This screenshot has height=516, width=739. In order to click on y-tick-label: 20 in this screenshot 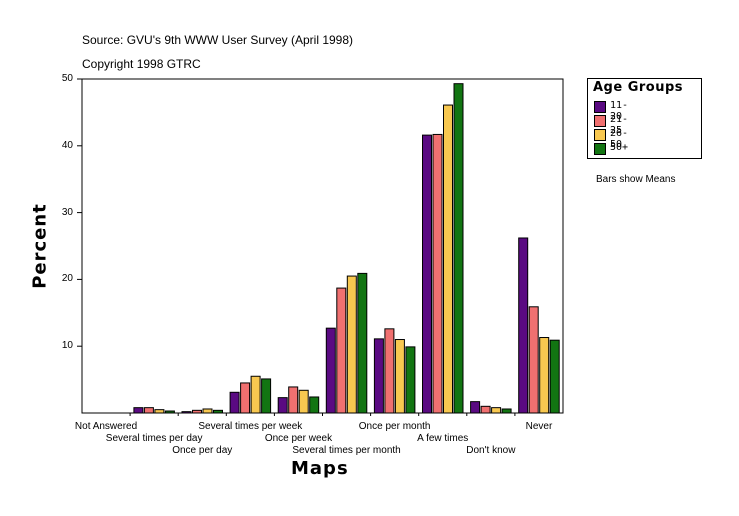, I will do `click(67, 279)`.